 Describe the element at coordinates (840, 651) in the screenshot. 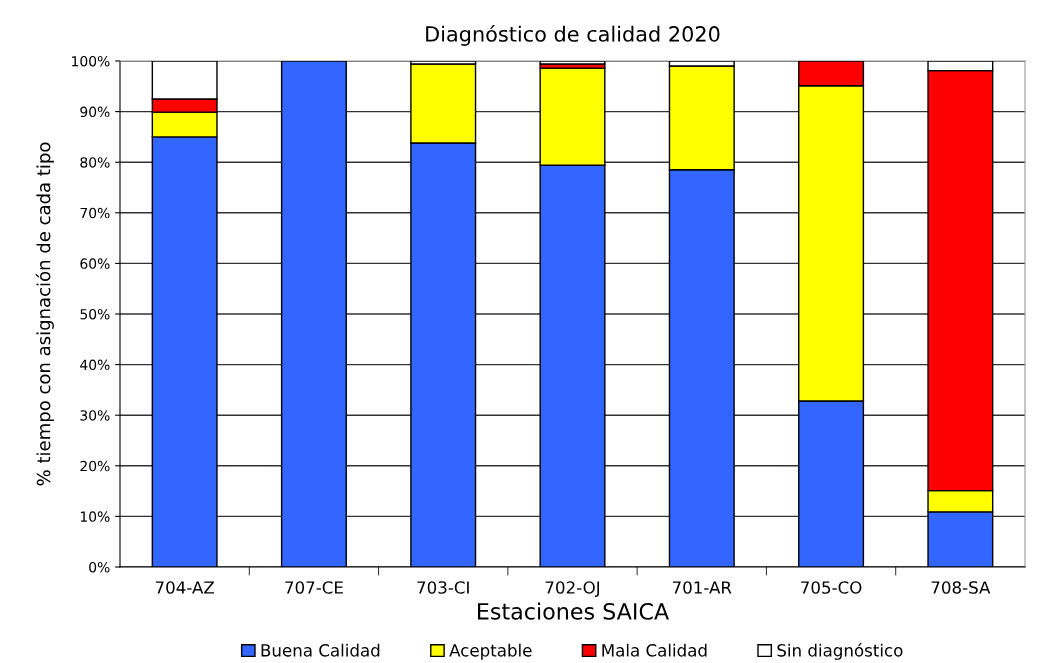

I see `legend-label: Sin diagnóstico` at that location.